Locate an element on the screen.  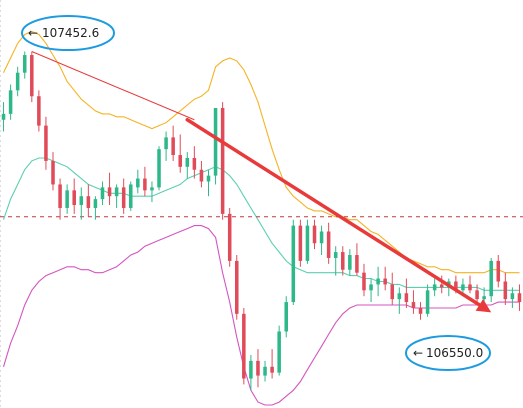
high-annotation: ← 107452.6 is located at coordinates (68, 33).